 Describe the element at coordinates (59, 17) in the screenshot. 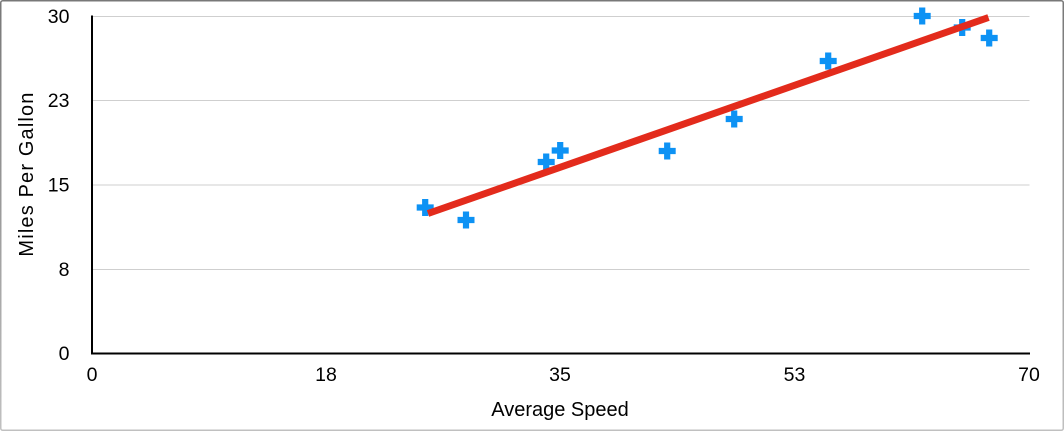

I see `svg-text: 30` at that location.